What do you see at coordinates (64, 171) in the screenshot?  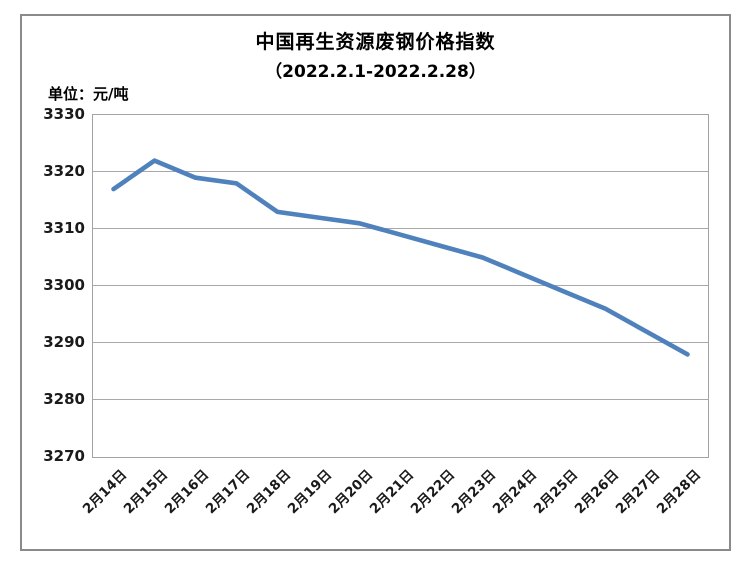 I see `y-axis-tick-label: 3320` at bounding box center [64, 171].